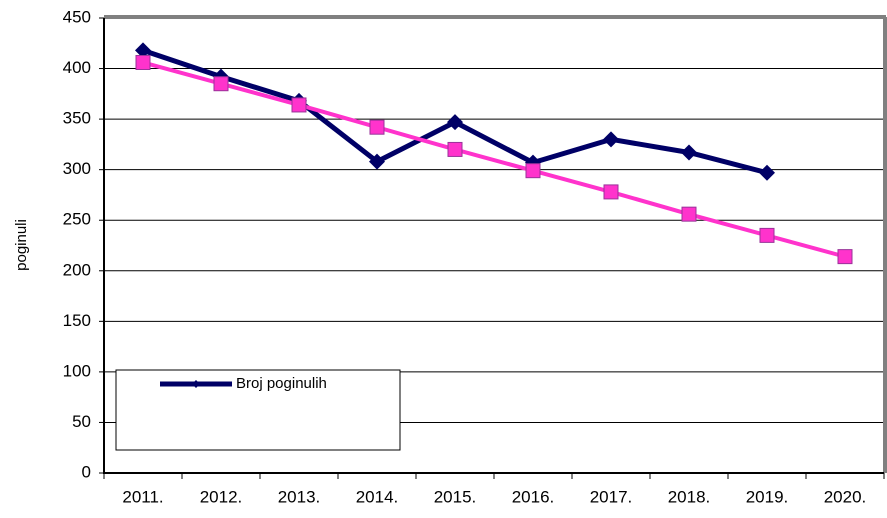  I want to click on x-tick-label: 2014., so click(377, 496).